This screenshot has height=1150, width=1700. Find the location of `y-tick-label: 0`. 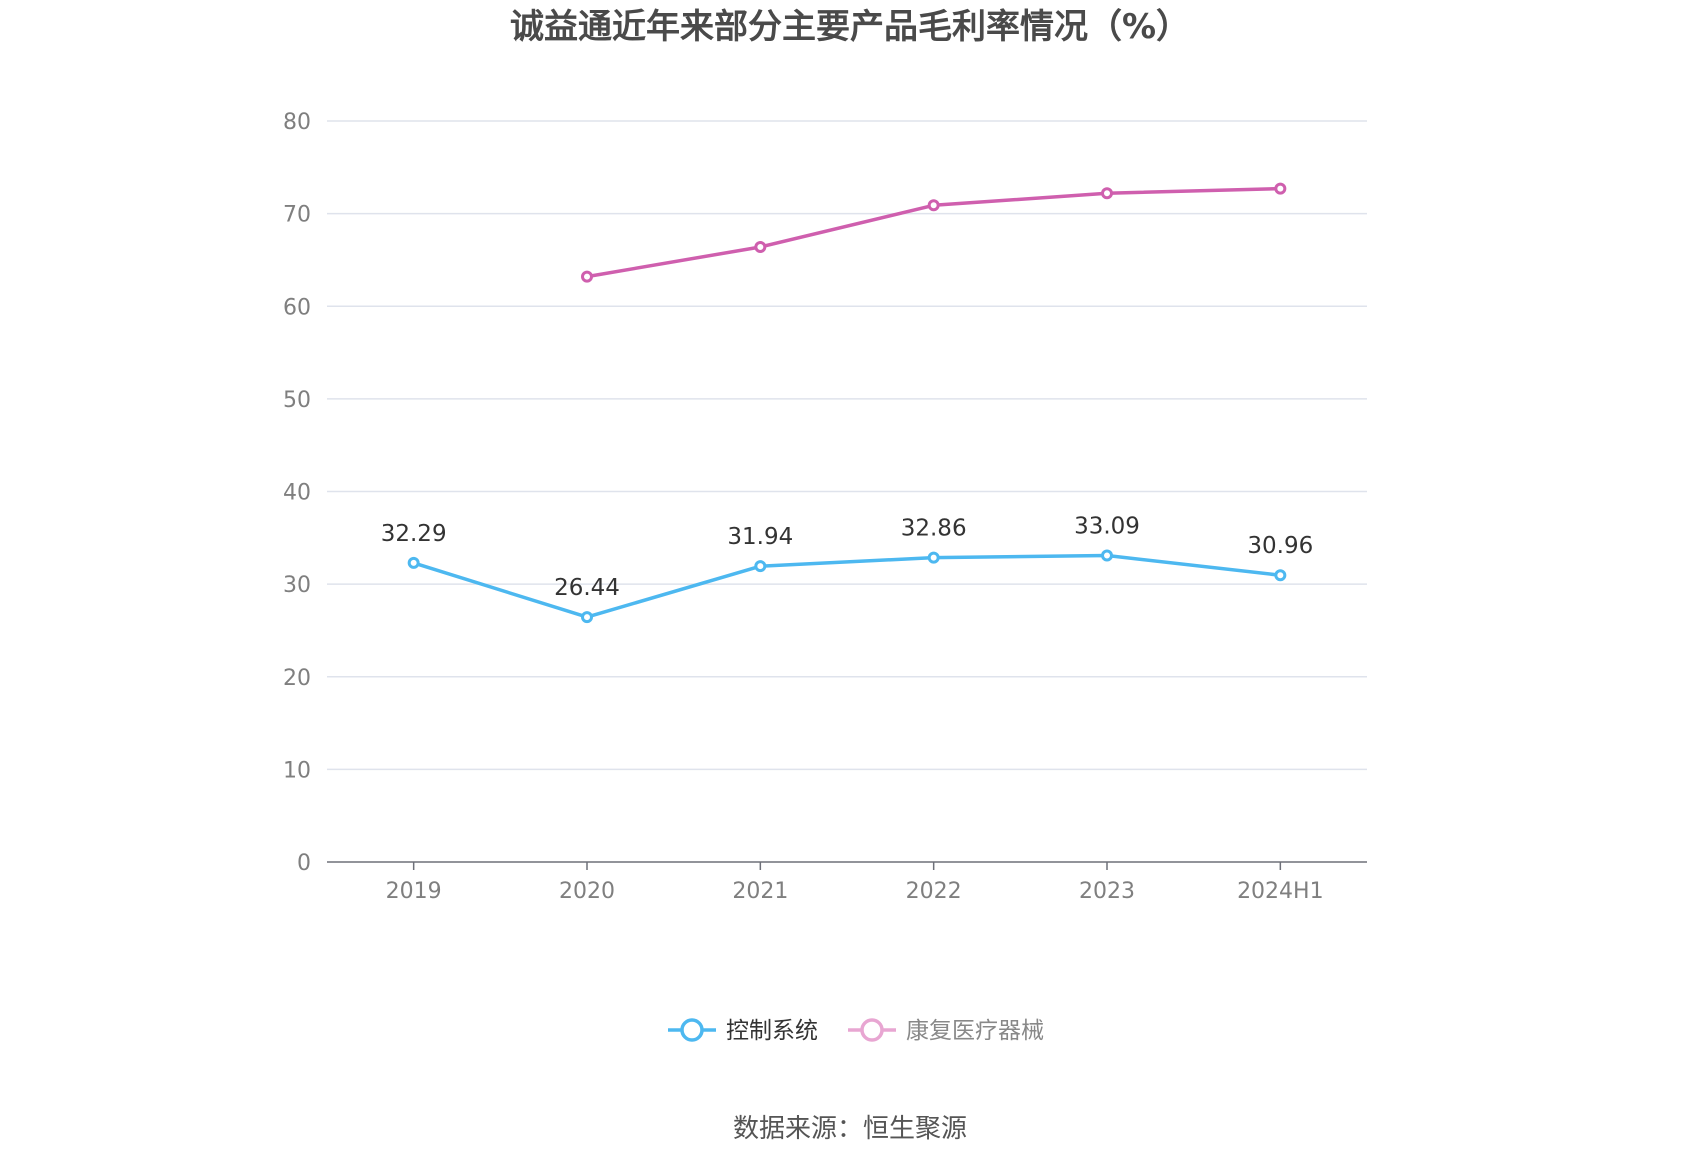

y-tick-label: 0 is located at coordinates (304, 863).